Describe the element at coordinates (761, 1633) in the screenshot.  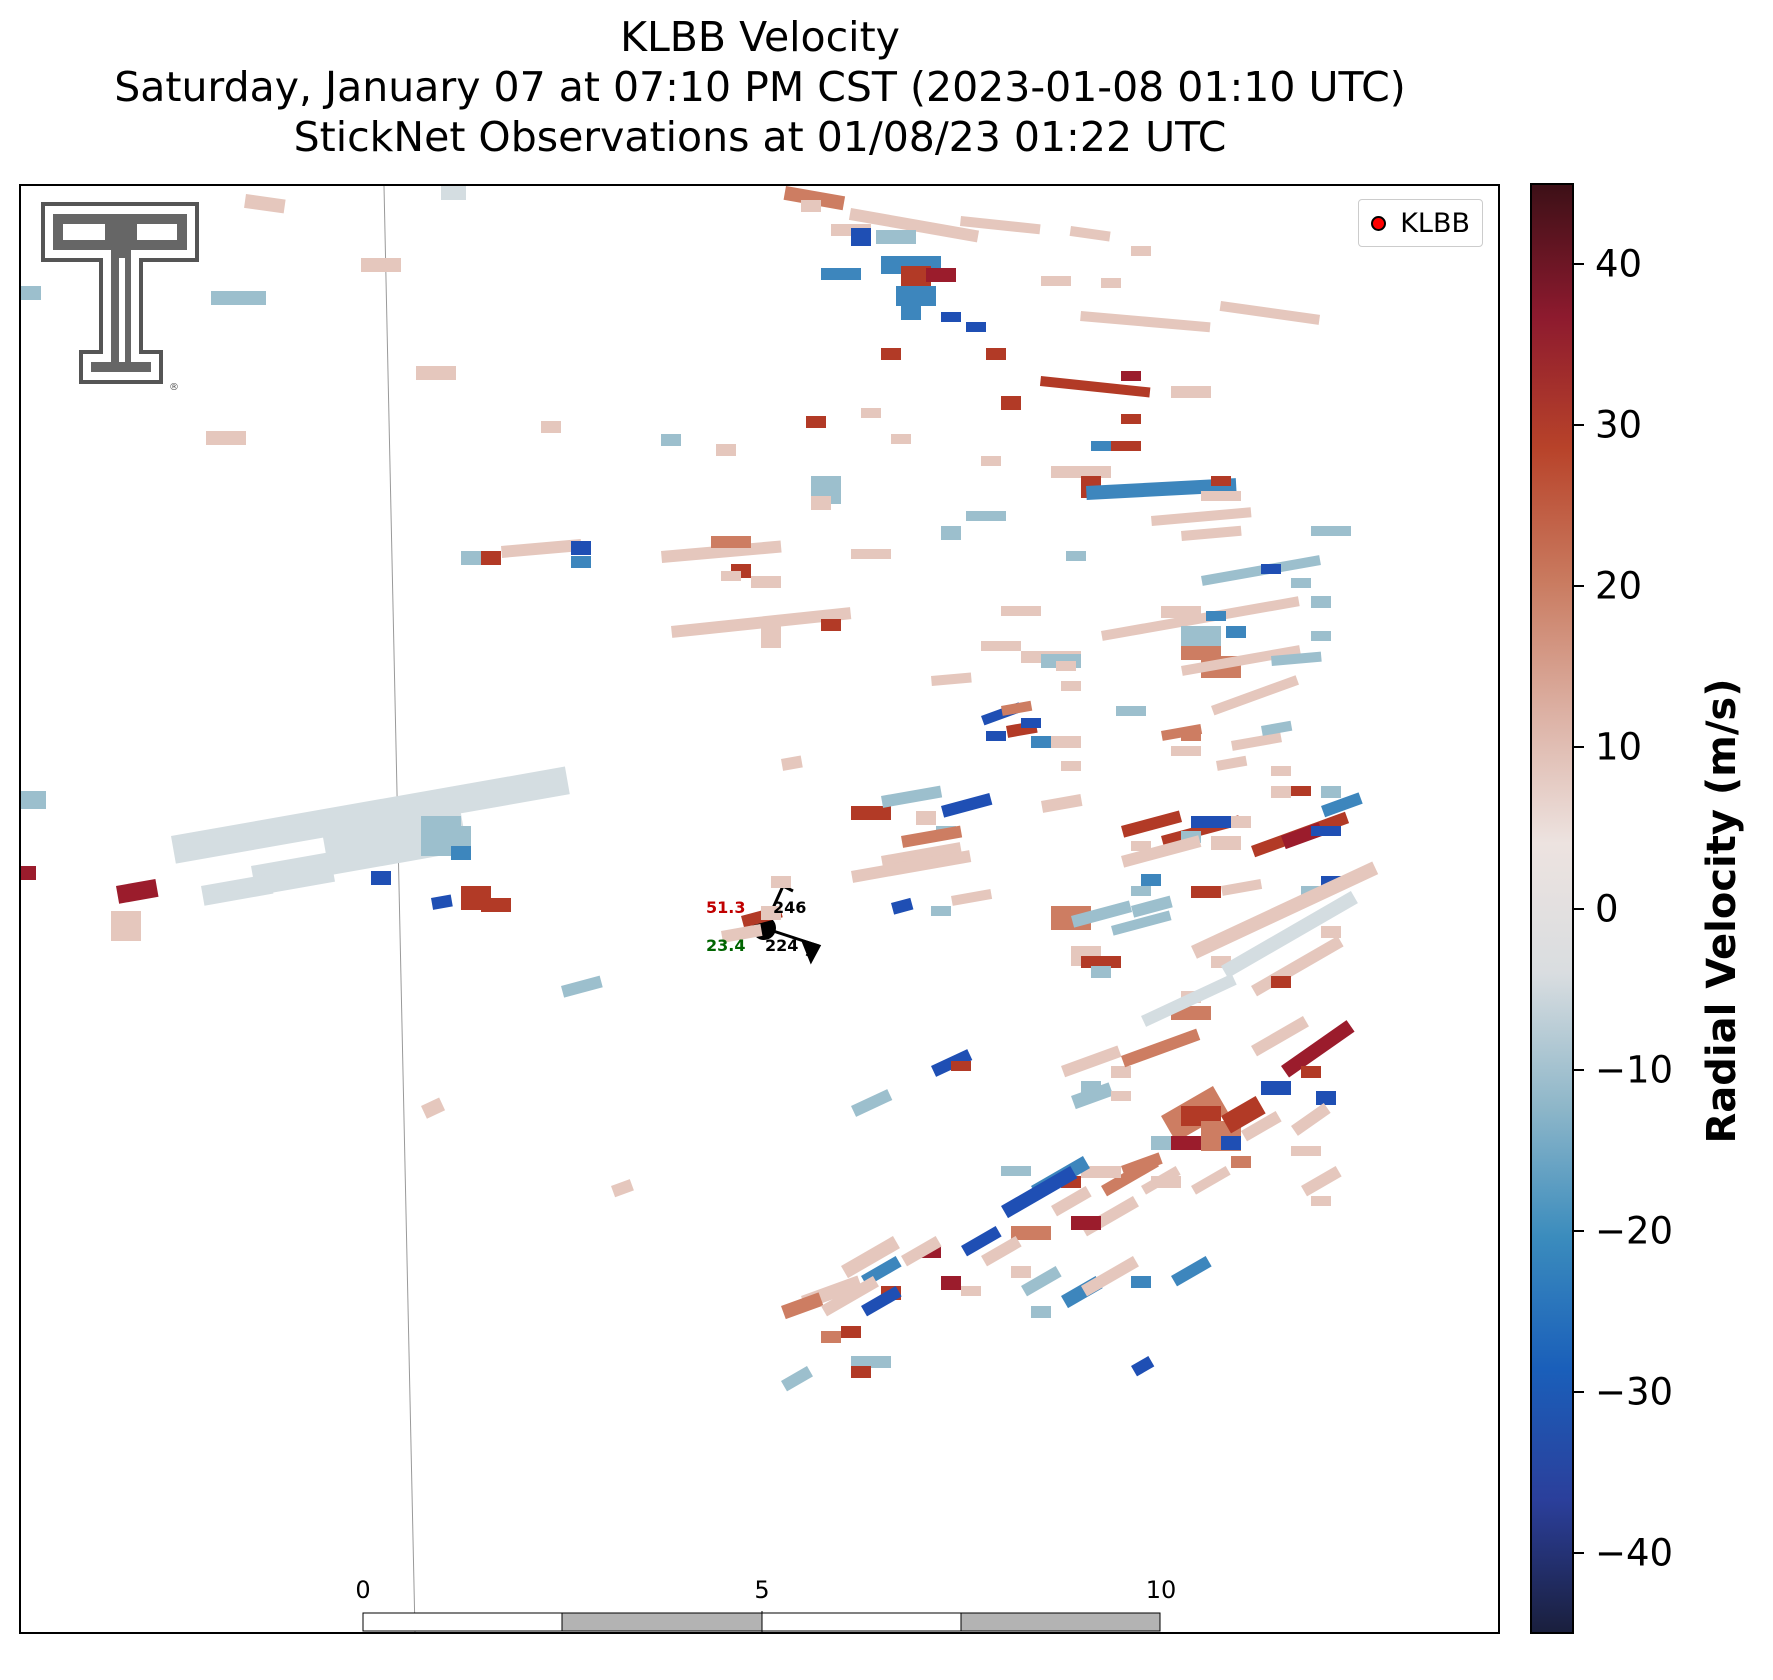
I see `scale-bar-unit: km` at that location.